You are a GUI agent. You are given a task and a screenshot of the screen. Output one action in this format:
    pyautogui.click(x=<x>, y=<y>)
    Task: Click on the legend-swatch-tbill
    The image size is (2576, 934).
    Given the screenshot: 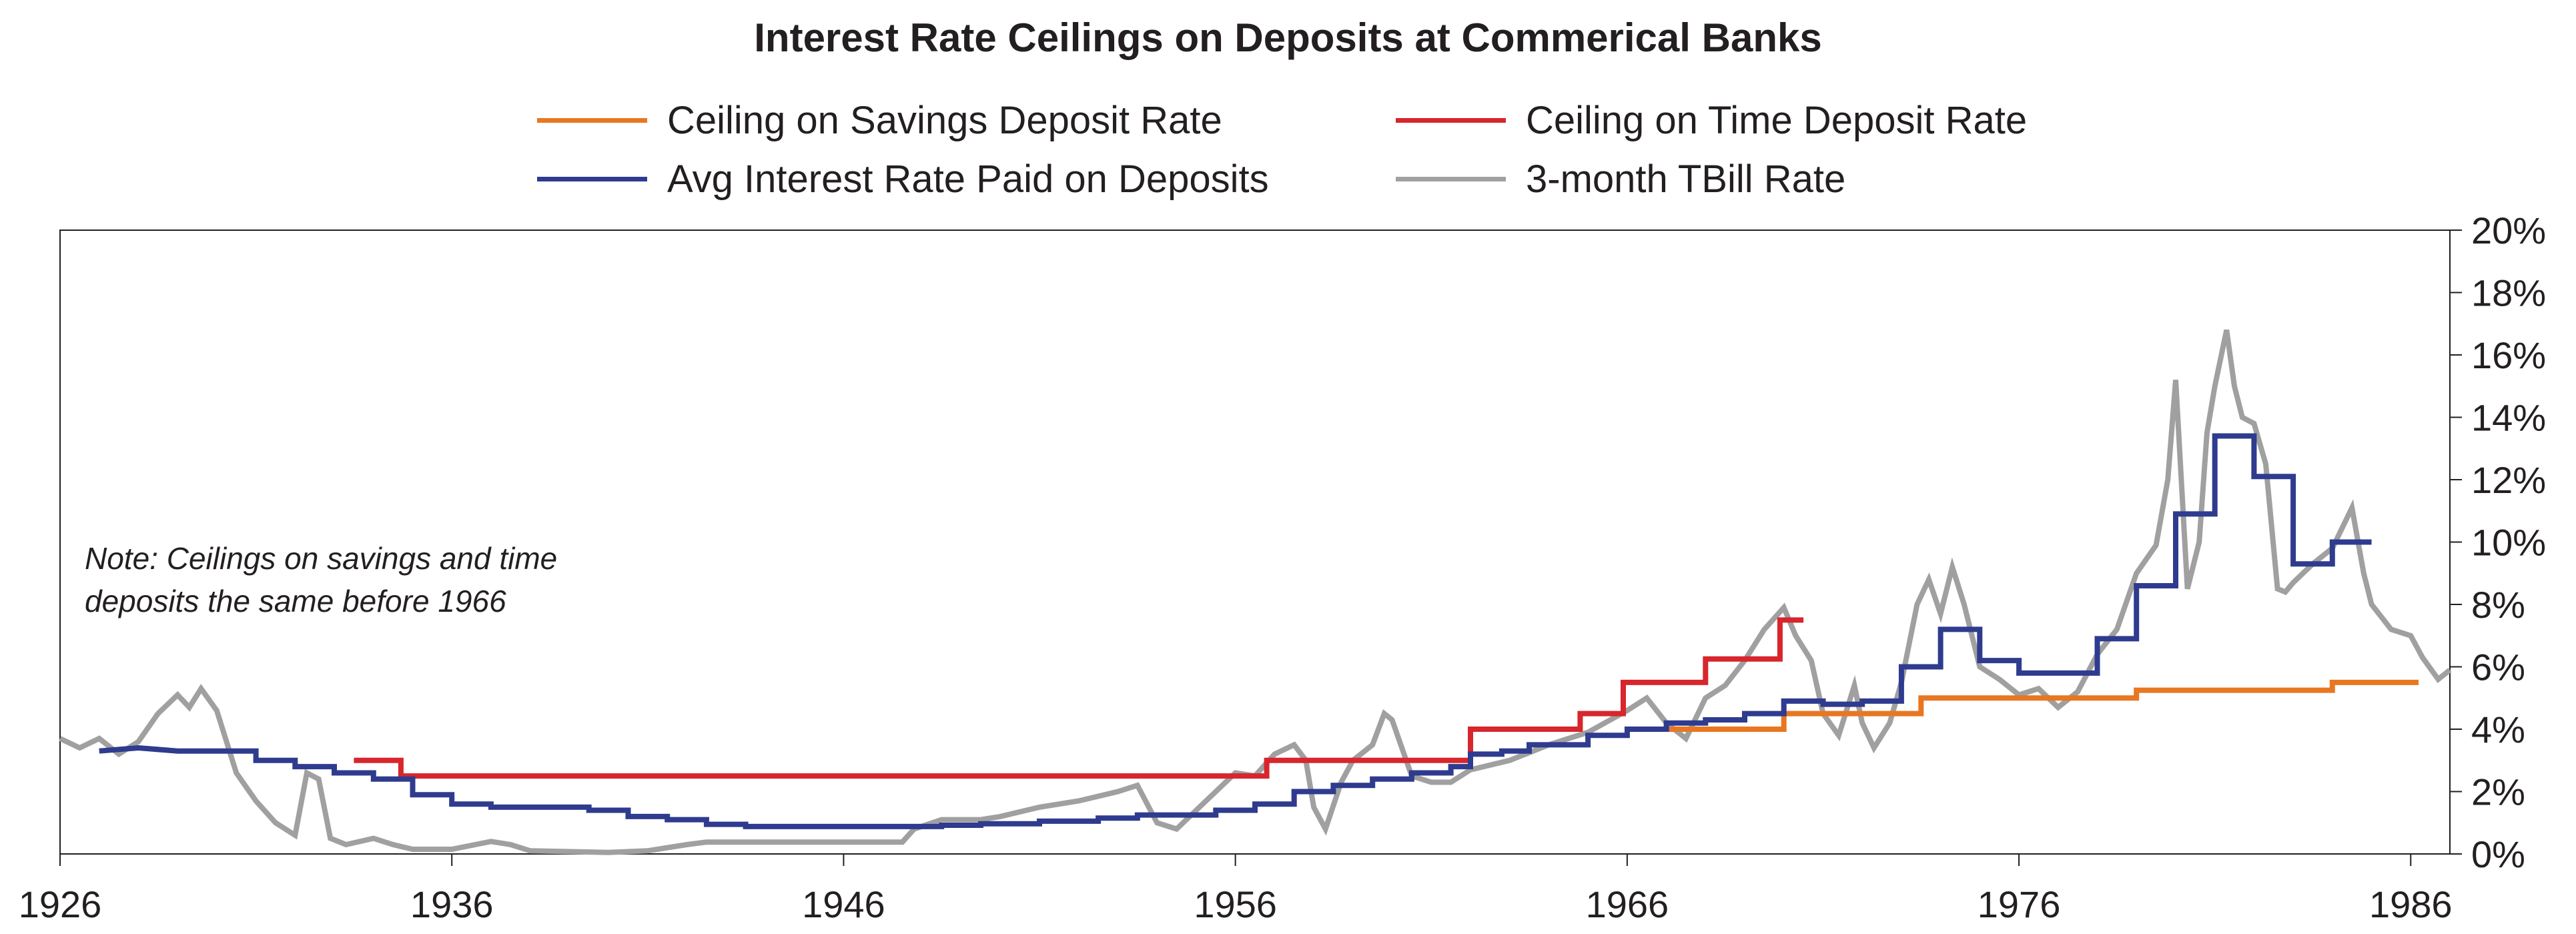 What is the action you would take?
    pyautogui.click(x=1451, y=178)
    